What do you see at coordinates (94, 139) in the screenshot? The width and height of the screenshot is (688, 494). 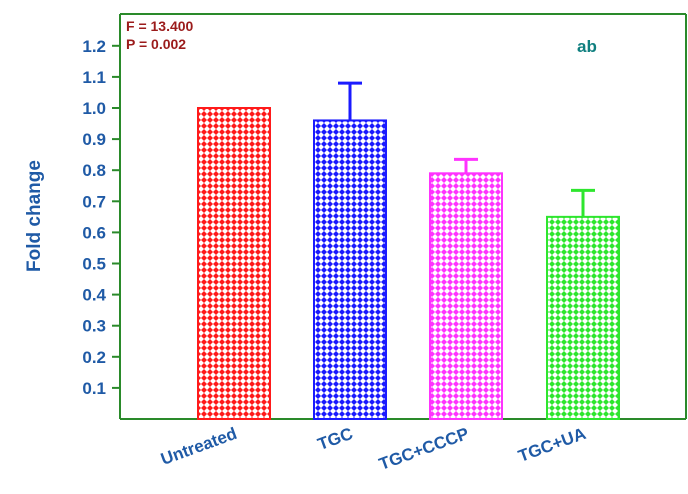 I see `y-tick-label: 0.9` at bounding box center [94, 139].